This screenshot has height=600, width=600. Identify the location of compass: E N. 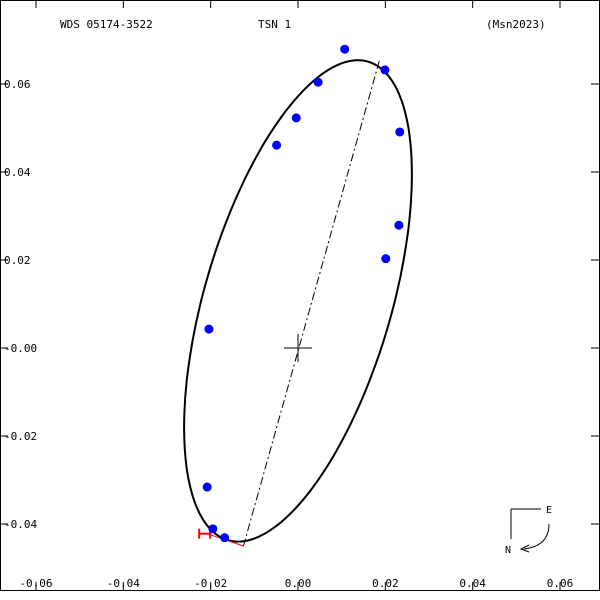
(528, 530).